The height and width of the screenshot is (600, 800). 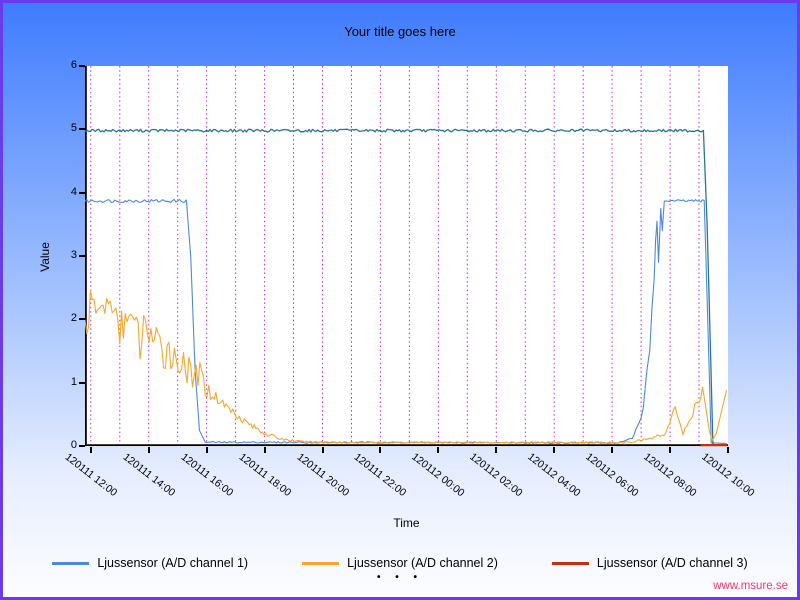 I want to click on y-tick-label: 1, so click(x=73, y=381).